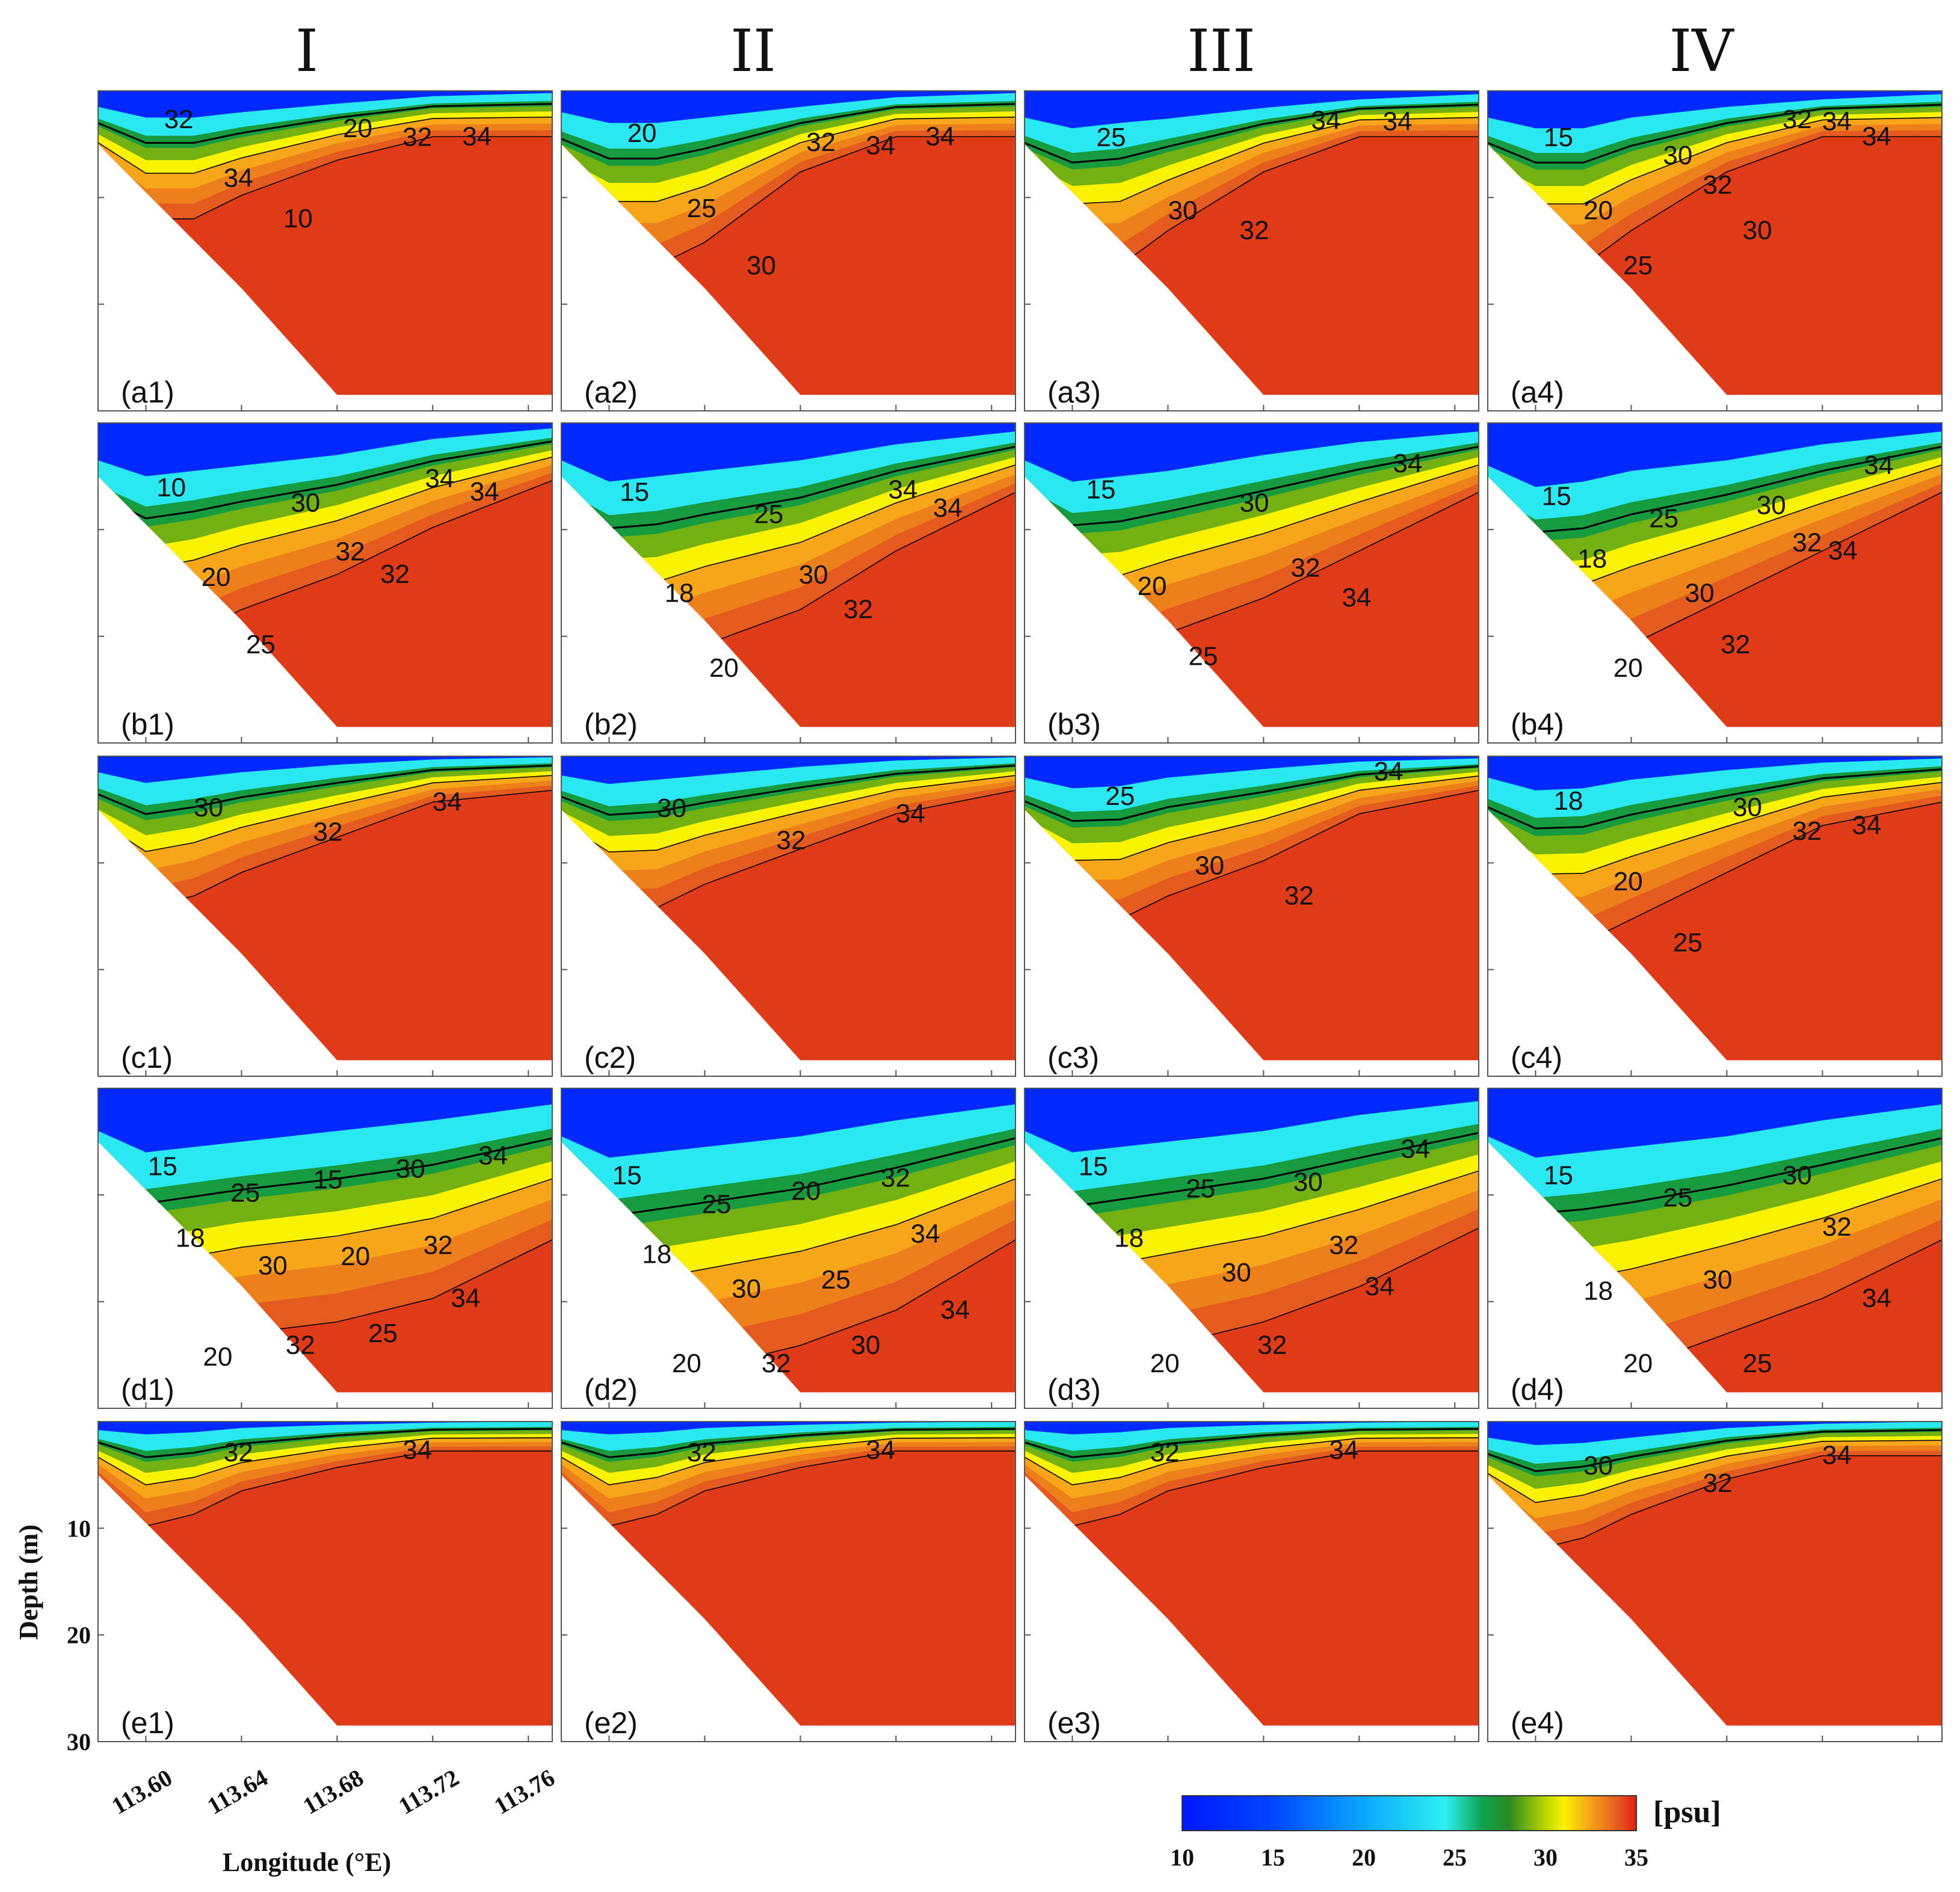 This screenshot has height=1892, width=1960. I want to click on panel-label: (c4), so click(1536, 1057).